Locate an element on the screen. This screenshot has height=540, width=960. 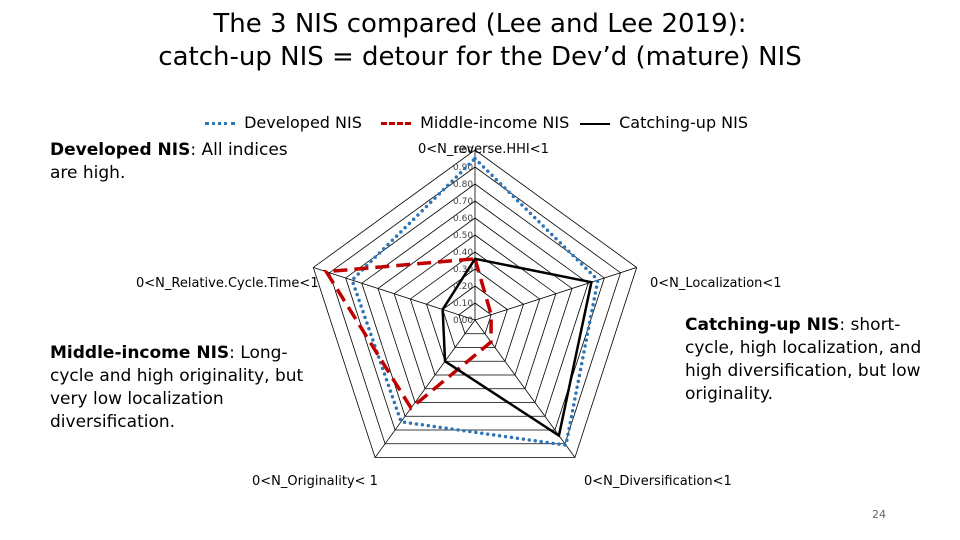
axis-label-diversification: 0<N_Diversification<1 is located at coordinates (658, 481).